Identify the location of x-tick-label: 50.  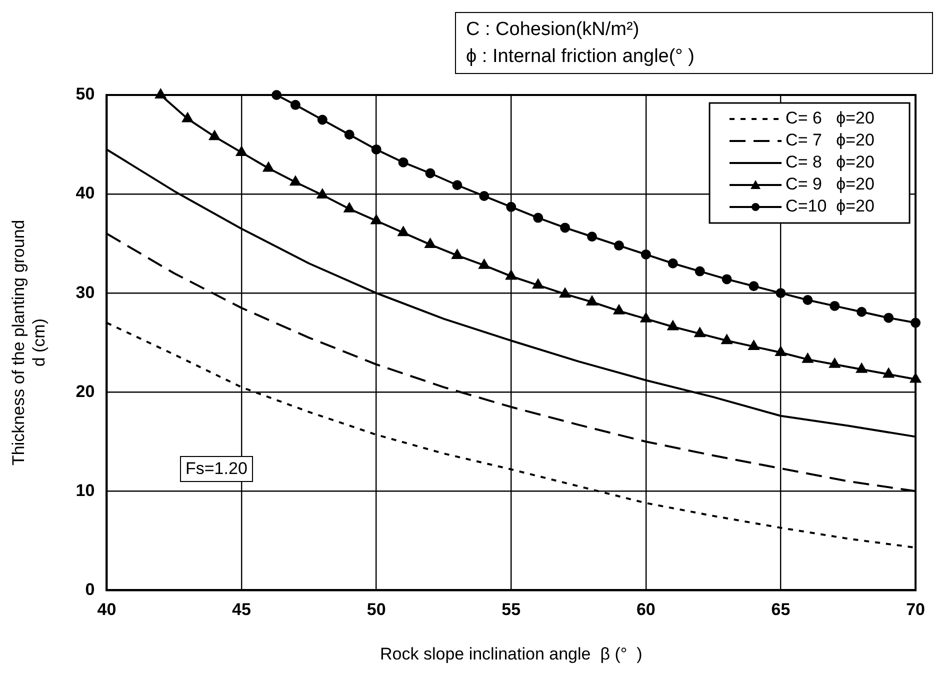
(376, 610).